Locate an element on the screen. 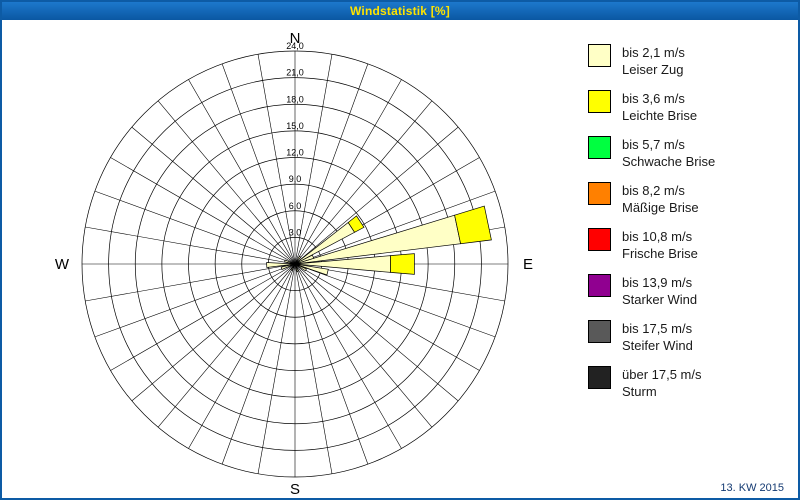 The width and height of the screenshot is (800, 500). svg-text: 9,0 is located at coordinates (295, 179).